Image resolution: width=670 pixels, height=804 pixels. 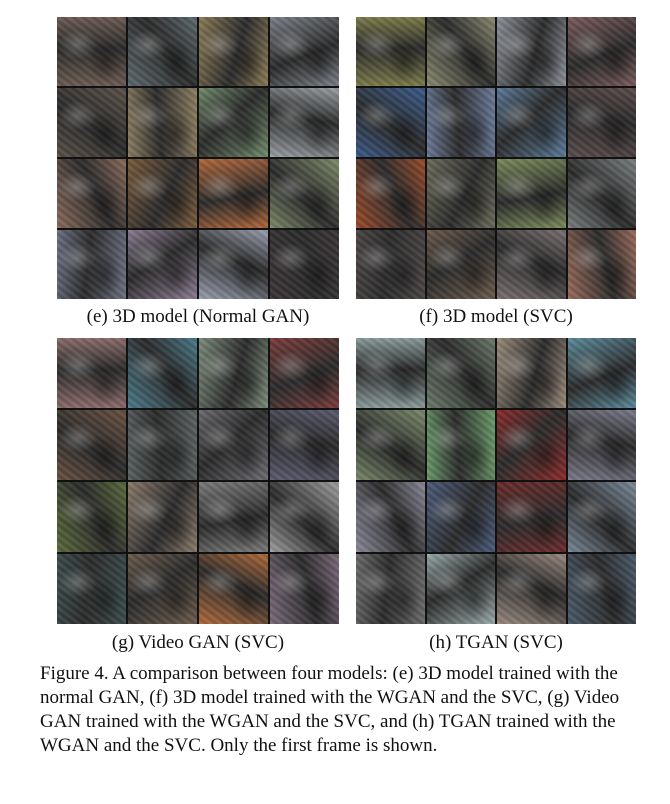 What do you see at coordinates (496, 316) in the screenshot?
I see `panel-caption-f: (f) 3D model (SVC)` at bounding box center [496, 316].